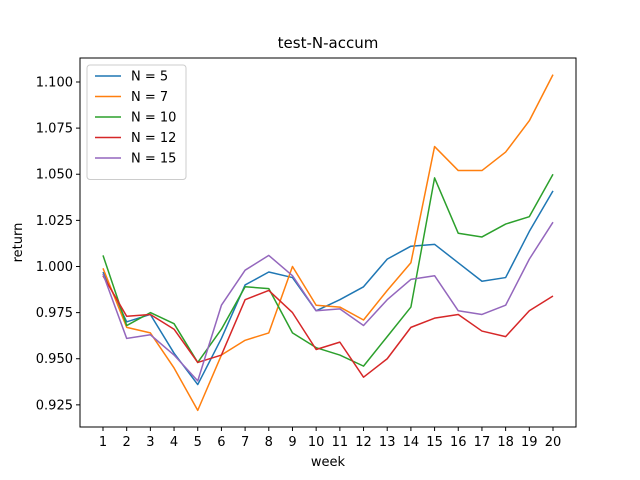 This screenshot has width=640, height=480. I want to click on chart-title: test-N-accum, so click(328, 43).